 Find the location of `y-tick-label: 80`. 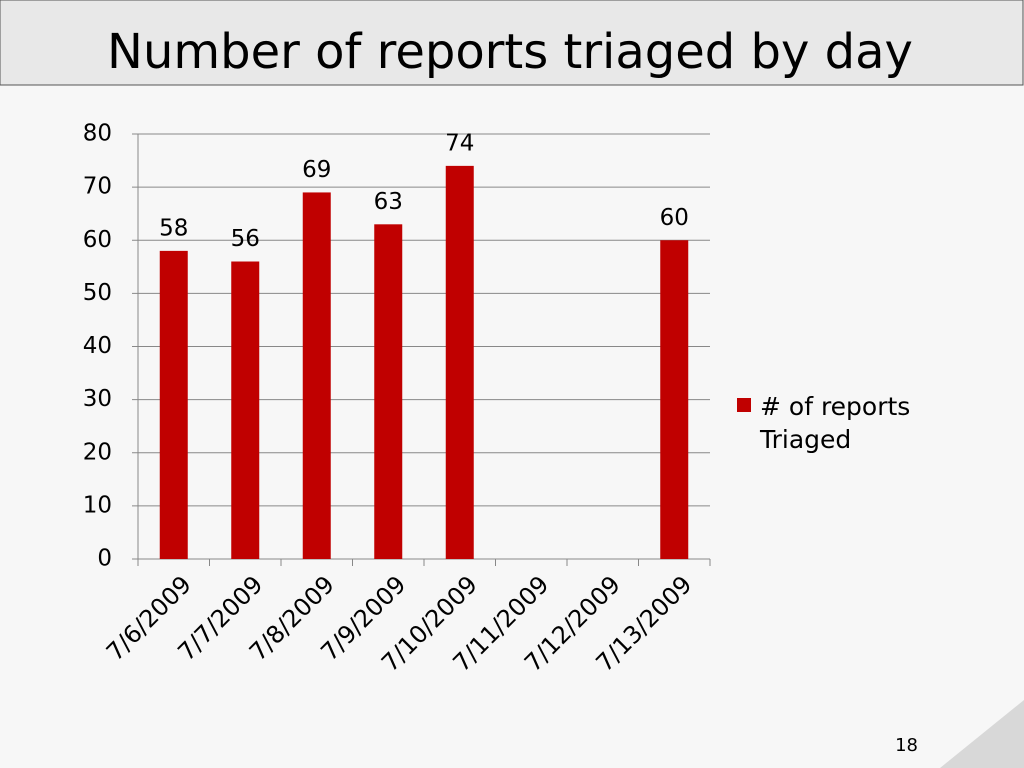

y-tick-label: 80 is located at coordinates (97, 134).